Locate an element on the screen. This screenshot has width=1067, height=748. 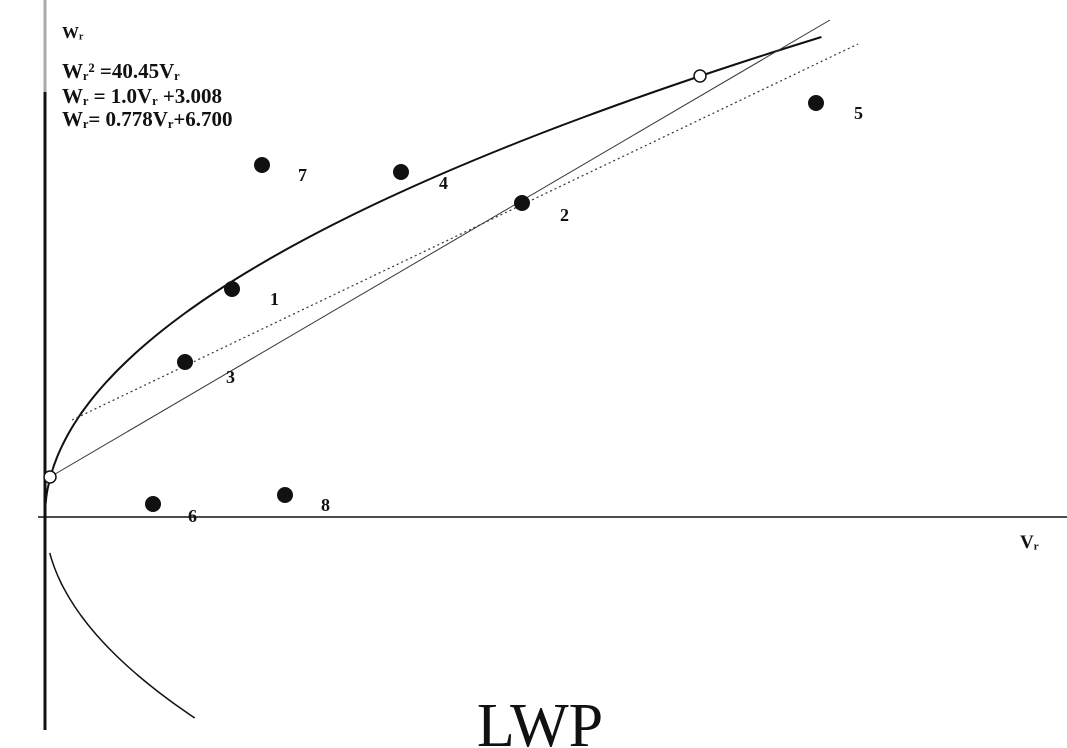
point-label: 7 is located at coordinates (302, 175).